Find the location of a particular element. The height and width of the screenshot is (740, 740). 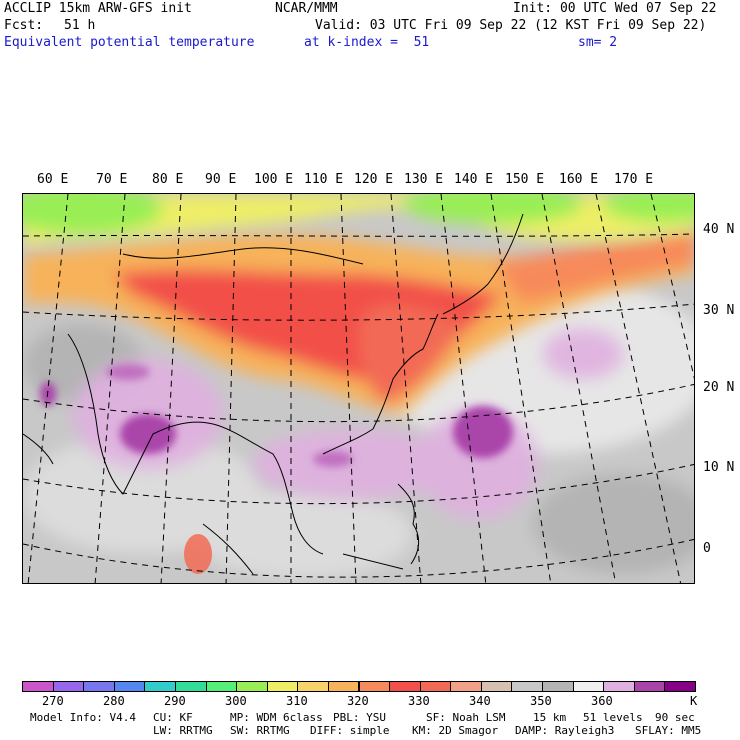

colorbar-label: 340 is located at coordinates (480, 701).